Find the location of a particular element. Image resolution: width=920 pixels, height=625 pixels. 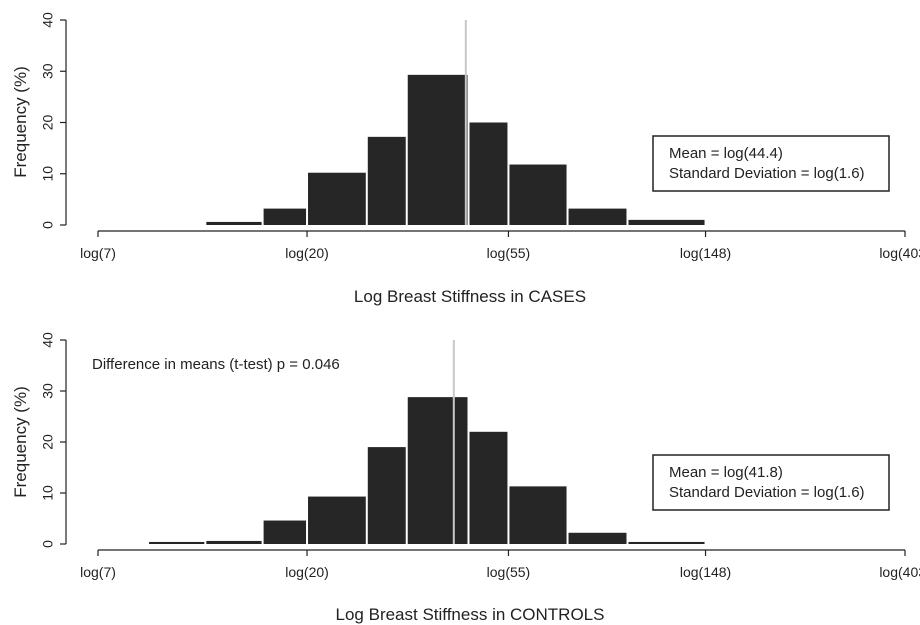

mean-text: Mean = log(41.8) is located at coordinates (726, 472).